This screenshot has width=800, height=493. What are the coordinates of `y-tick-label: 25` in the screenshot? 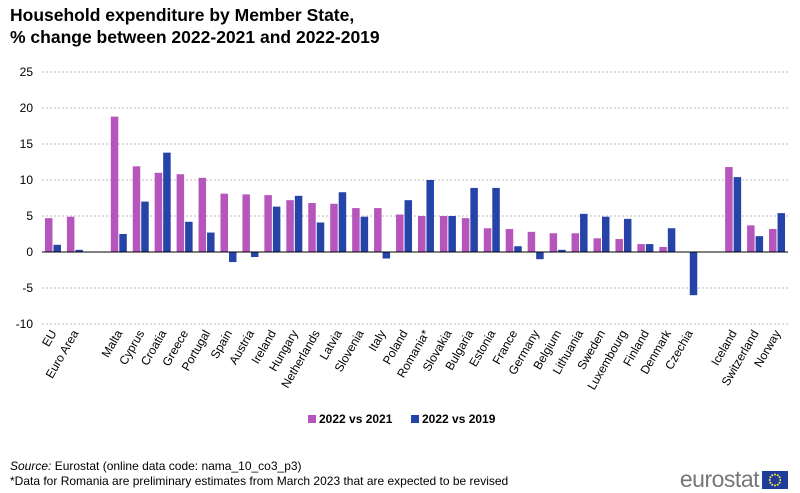 It's located at (27, 72).